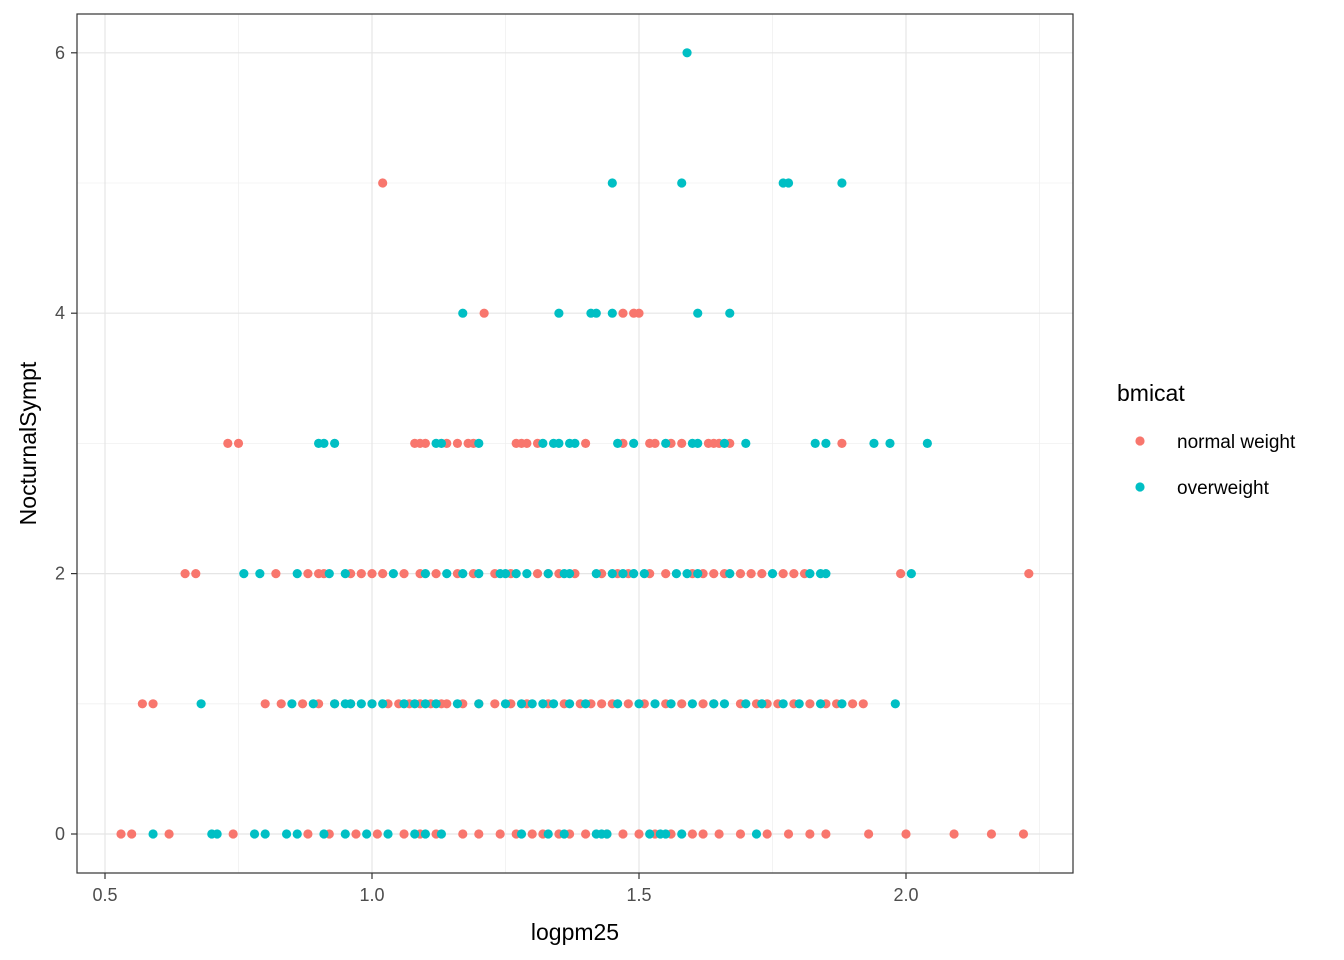 This screenshot has width=1344, height=960. I want to click on y-tick-label: 4, so click(60, 313).